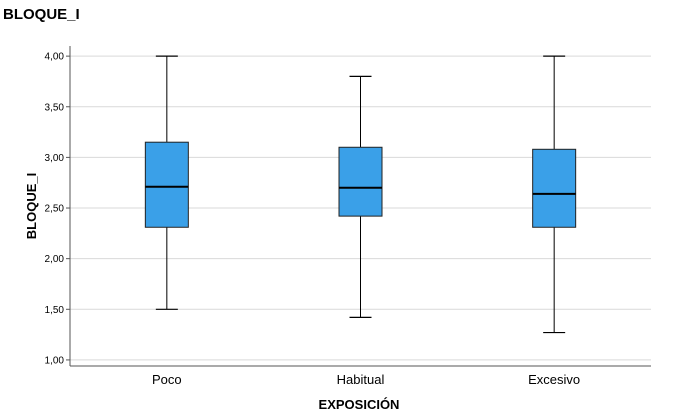  Describe the element at coordinates (55, 57) in the screenshot. I see `y-tick-label: 4,00` at that location.